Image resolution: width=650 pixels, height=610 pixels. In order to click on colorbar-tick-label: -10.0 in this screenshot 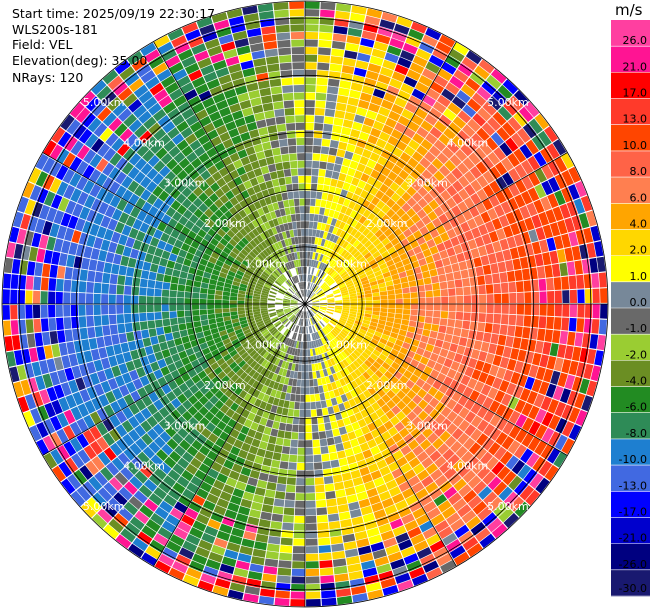, I will do `click(633, 459)`.